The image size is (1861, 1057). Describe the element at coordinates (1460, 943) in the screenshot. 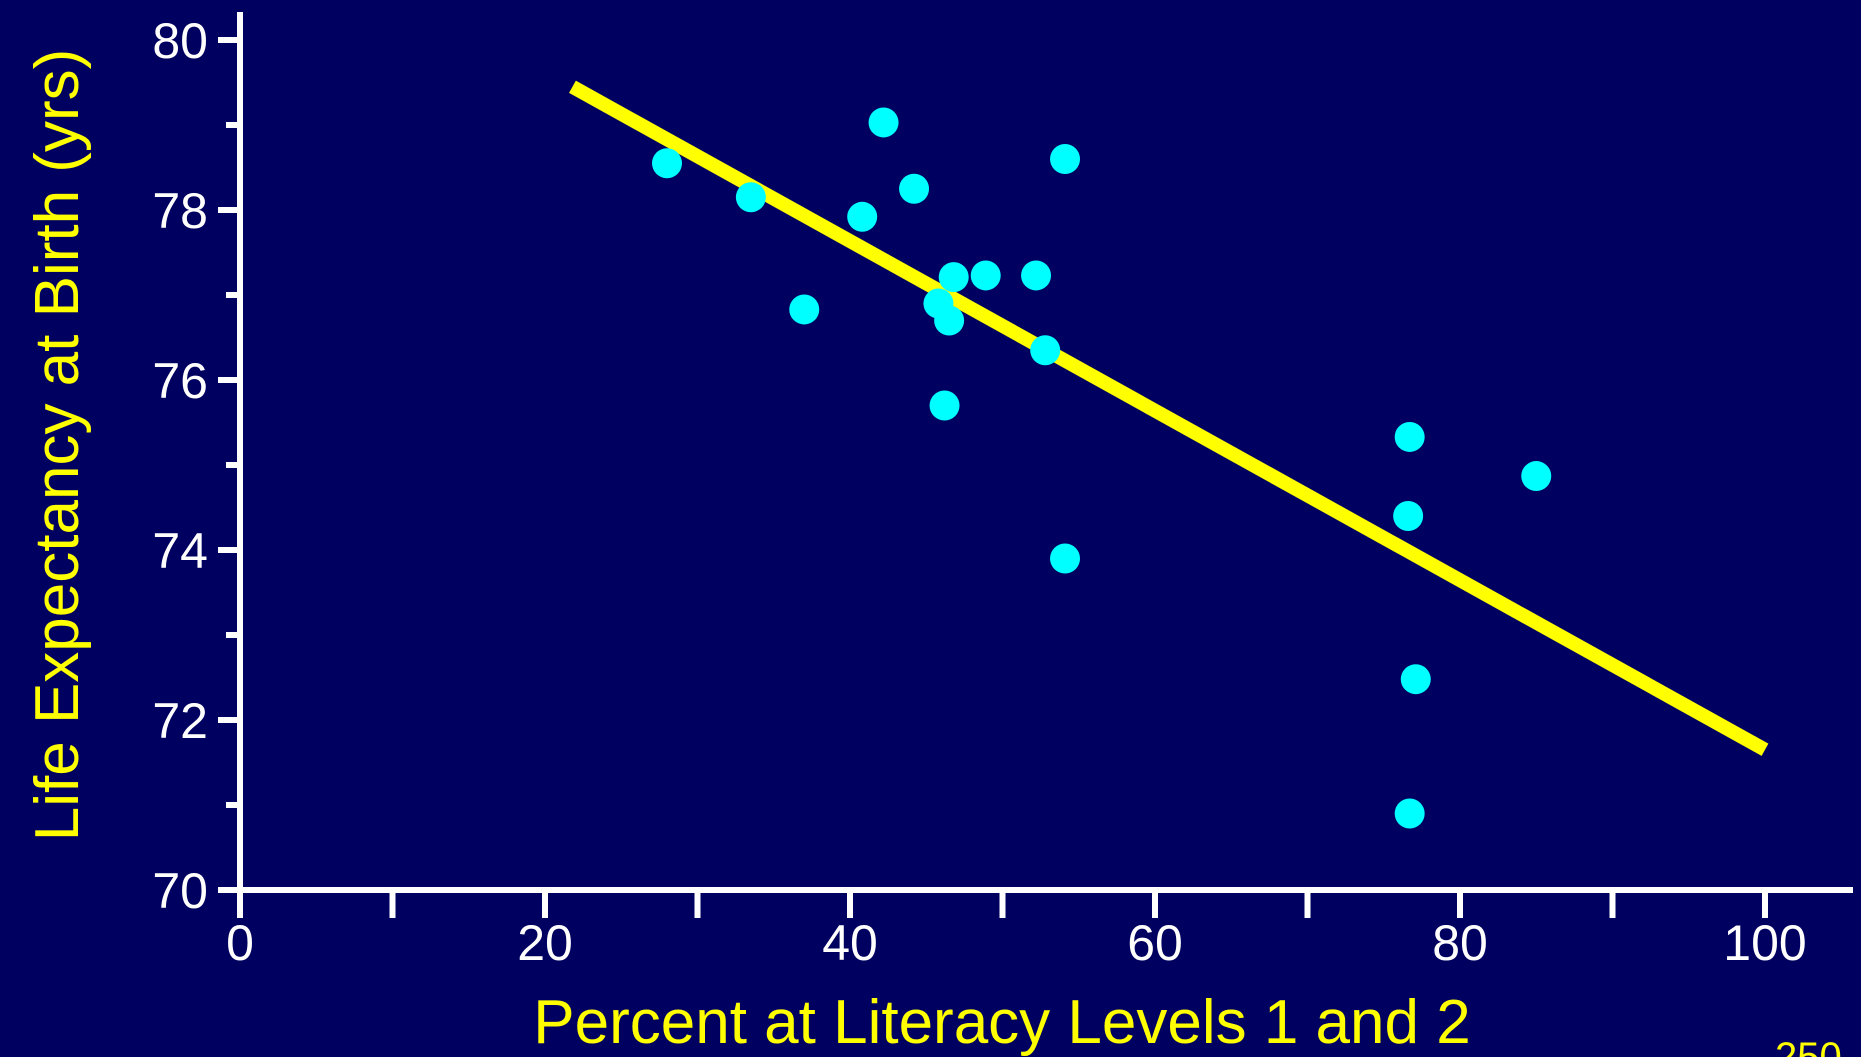

I see `x-tick-label: 80` at that location.